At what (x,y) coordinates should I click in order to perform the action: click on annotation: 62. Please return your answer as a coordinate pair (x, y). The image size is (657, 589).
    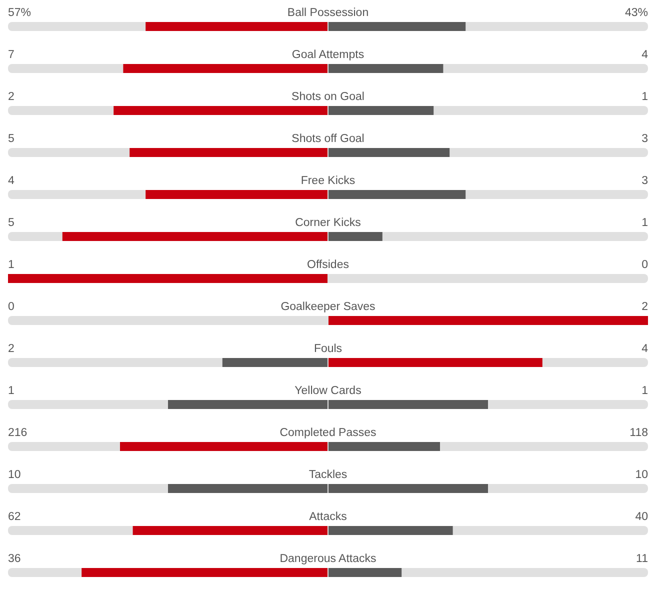
    Looking at the image, I should click on (14, 517).